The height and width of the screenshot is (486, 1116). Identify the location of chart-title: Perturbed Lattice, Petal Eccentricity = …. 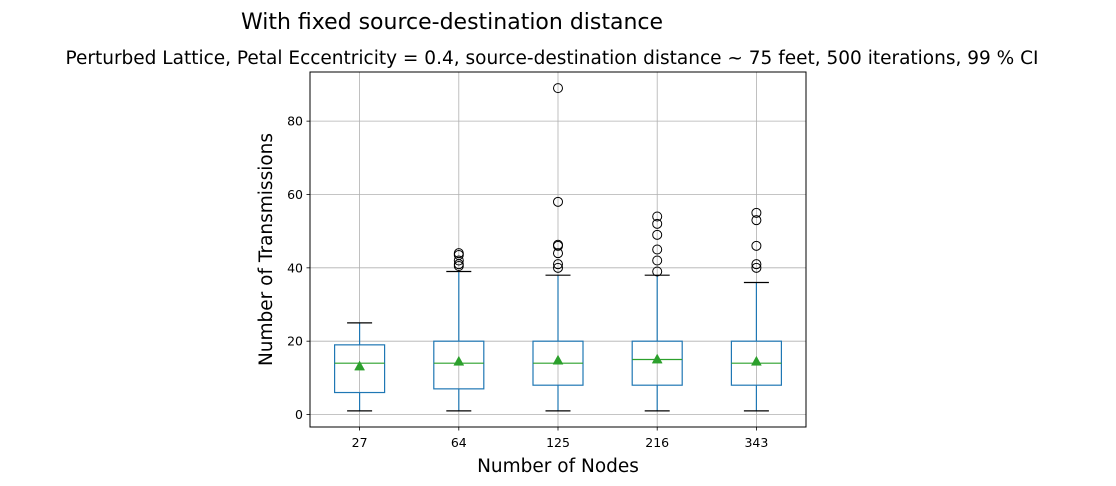
(551, 58).